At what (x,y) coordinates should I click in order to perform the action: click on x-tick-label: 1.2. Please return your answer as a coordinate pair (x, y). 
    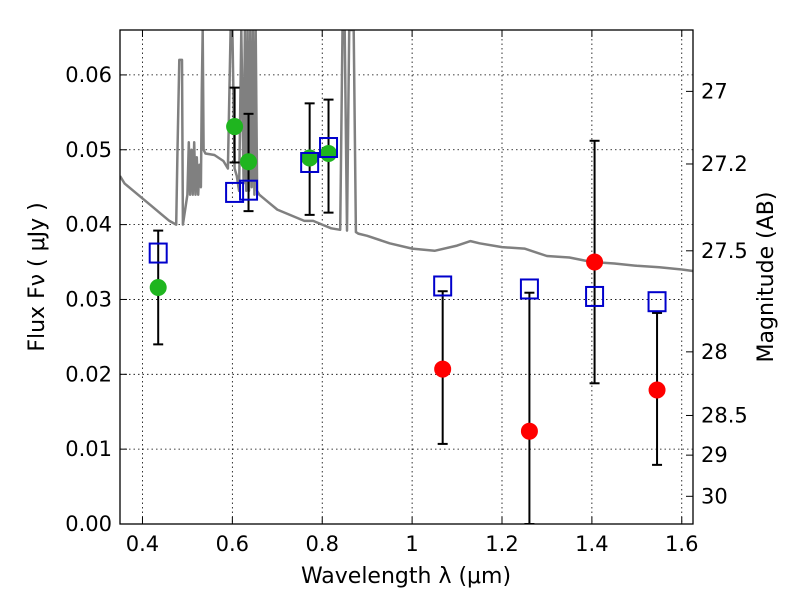
    Looking at the image, I should click on (501, 544).